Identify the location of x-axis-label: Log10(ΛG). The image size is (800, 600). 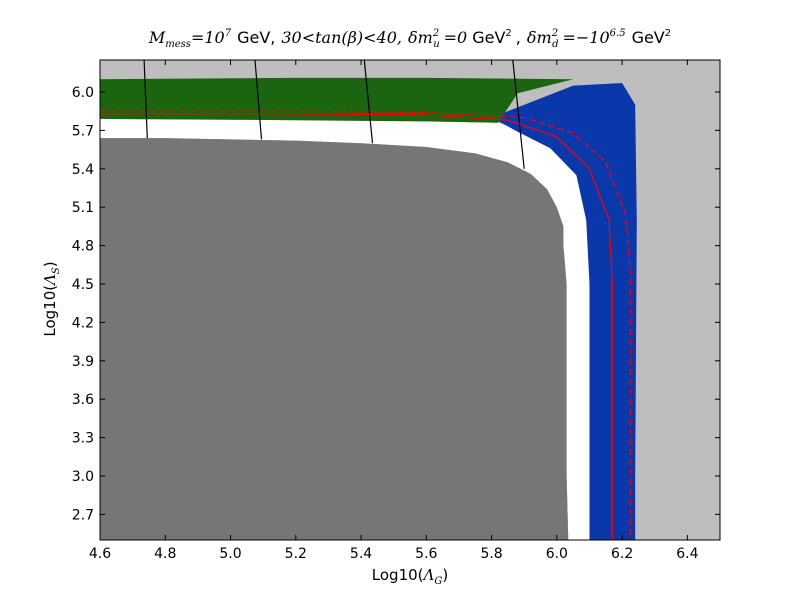
(410, 576).